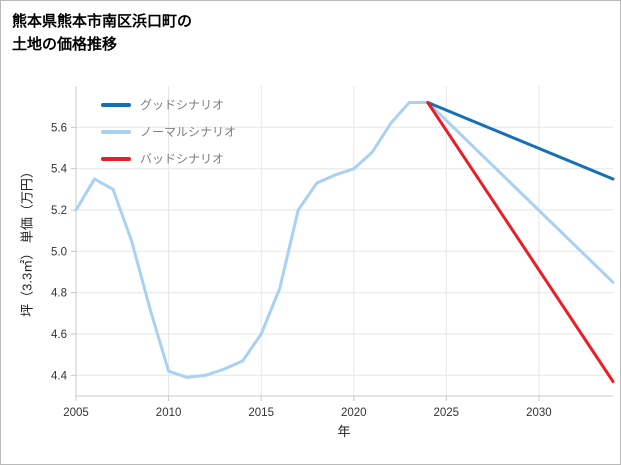 The image size is (621, 465). I want to click on y-tick-label: 5.6, so click(59, 128).